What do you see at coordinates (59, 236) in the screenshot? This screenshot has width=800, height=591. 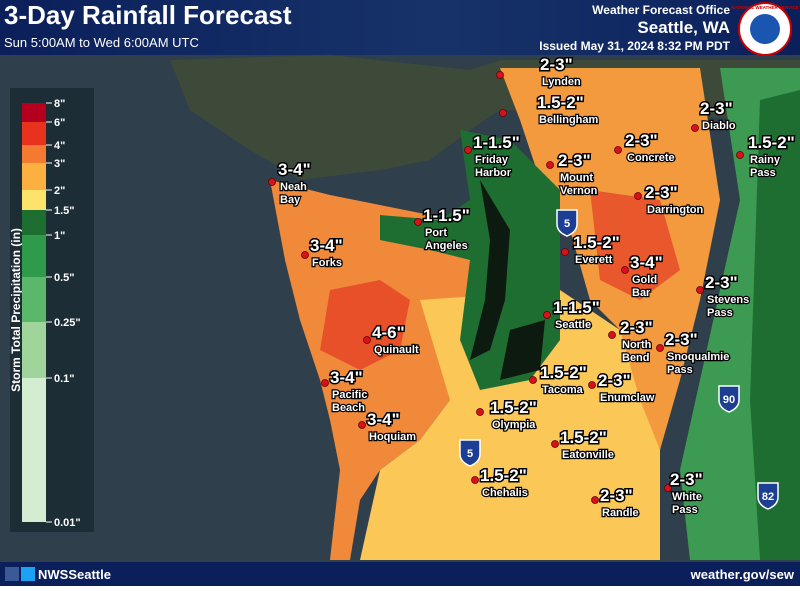 I see `legend-label: 1"` at bounding box center [59, 236].